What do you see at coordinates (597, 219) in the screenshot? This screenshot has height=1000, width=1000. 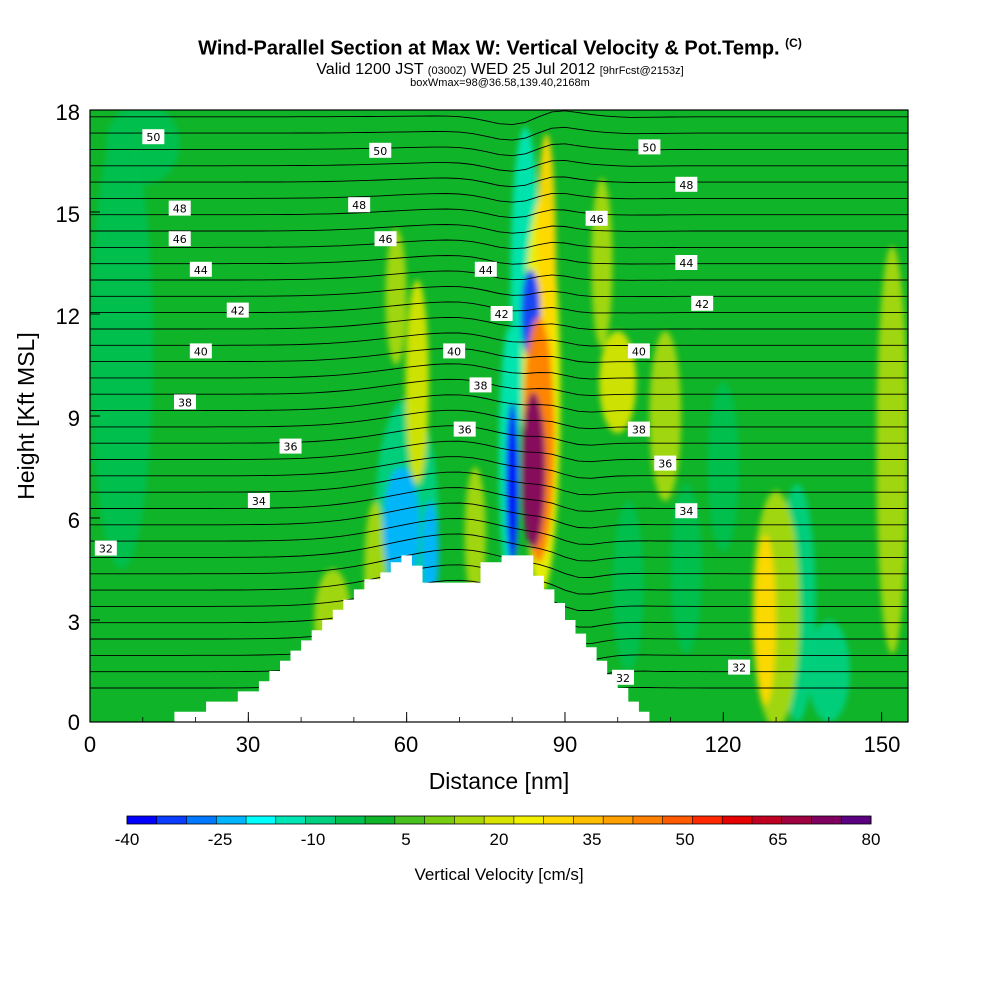 I see `theta-label-text: 46` at bounding box center [597, 219].